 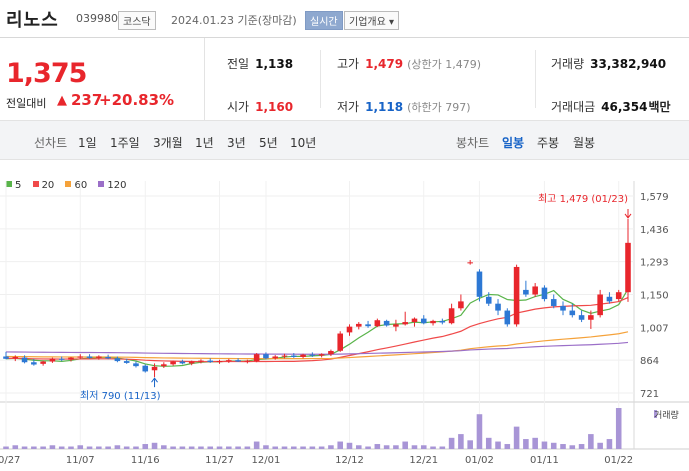 What do you see at coordinates (219, 460) in the screenshot?
I see `x-tick-label: 11/27` at bounding box center [219, 460].